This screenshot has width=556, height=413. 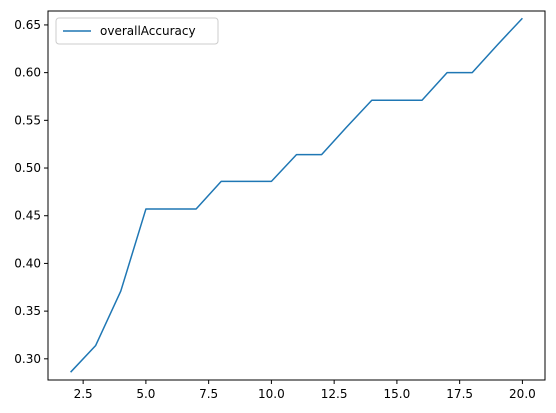 What do you see at coordinates (27, 120) in the screenshot?
I see `y-tick-label: 0.55` at bounding box center [27, 120].